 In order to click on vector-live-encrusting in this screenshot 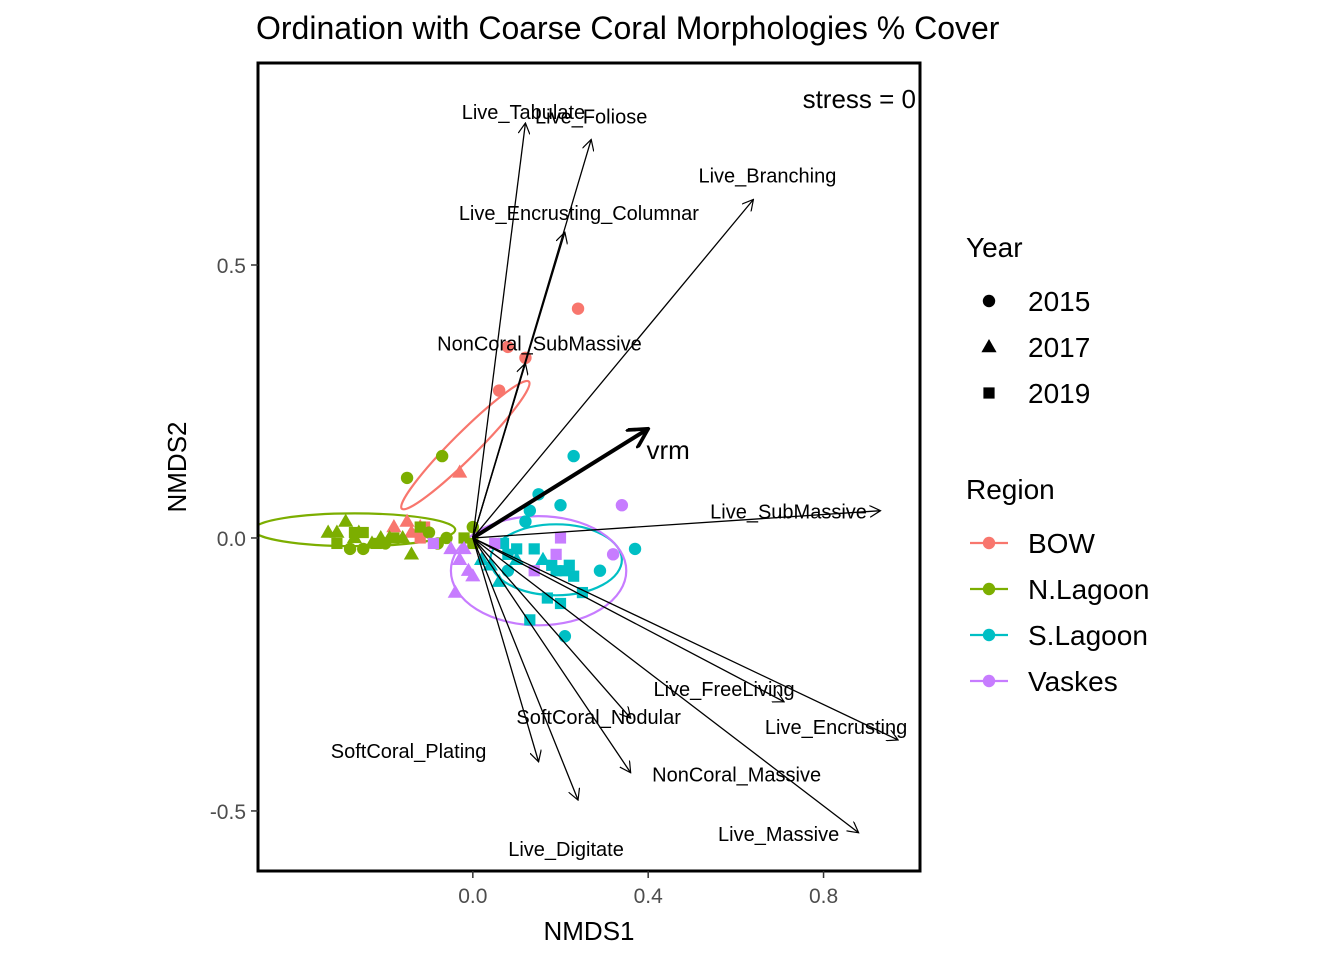, I will do `click(685, 638)`.